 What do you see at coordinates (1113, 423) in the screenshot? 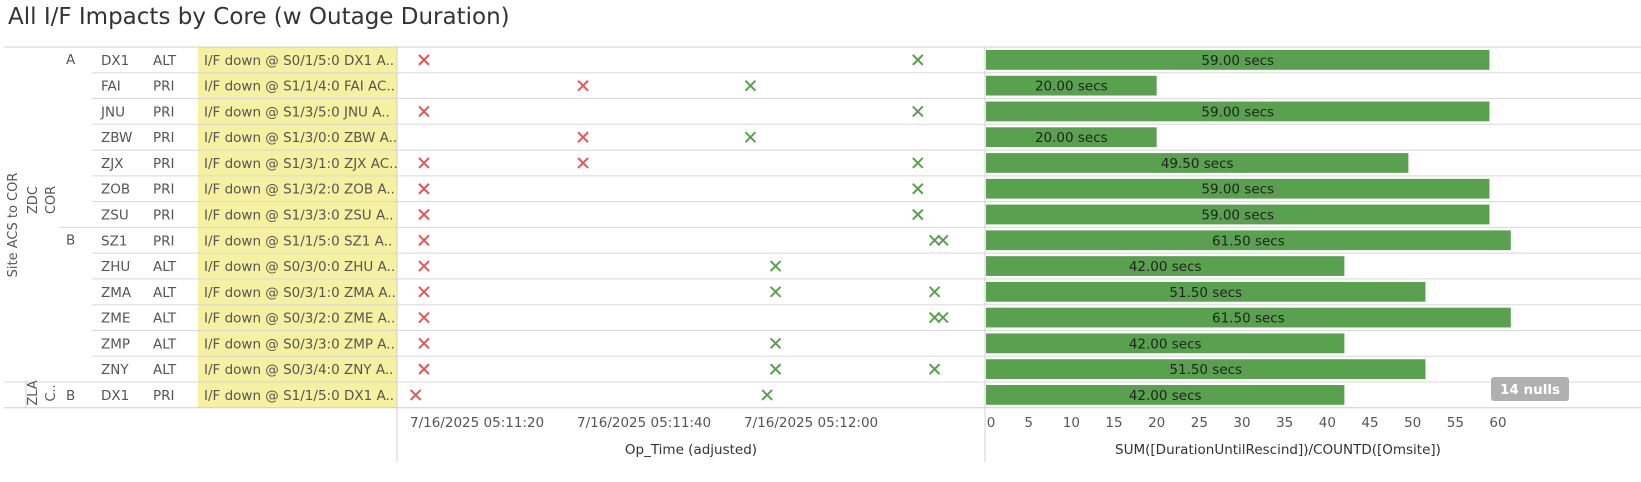
I see `bar-x-tick-label: 15` at bounding box center [1113, 423].